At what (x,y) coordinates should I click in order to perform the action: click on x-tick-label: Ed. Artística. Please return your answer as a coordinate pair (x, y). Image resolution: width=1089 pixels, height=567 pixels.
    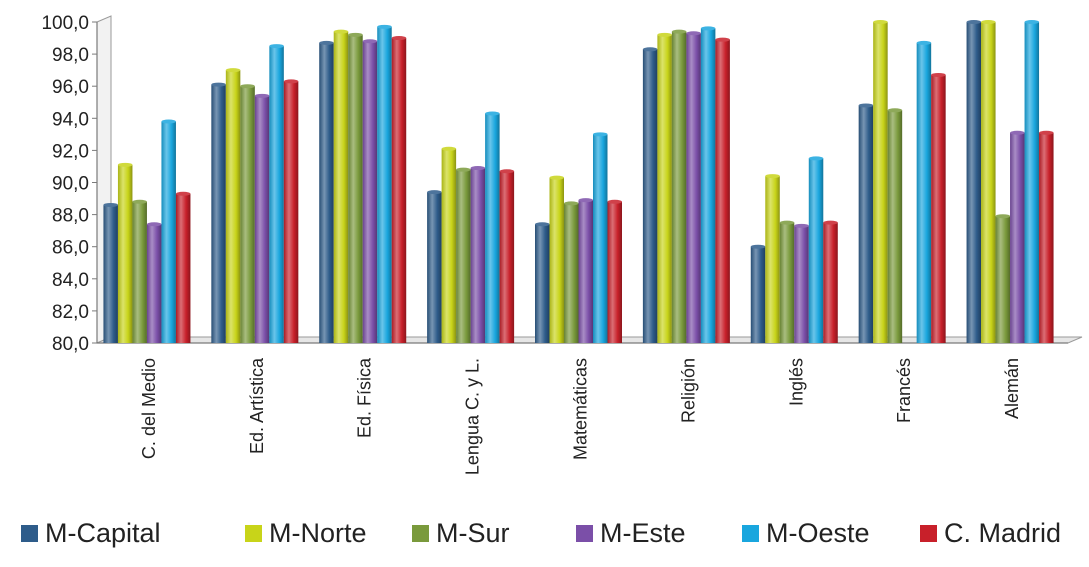
    Looking at the image, I should click on (257, 405).